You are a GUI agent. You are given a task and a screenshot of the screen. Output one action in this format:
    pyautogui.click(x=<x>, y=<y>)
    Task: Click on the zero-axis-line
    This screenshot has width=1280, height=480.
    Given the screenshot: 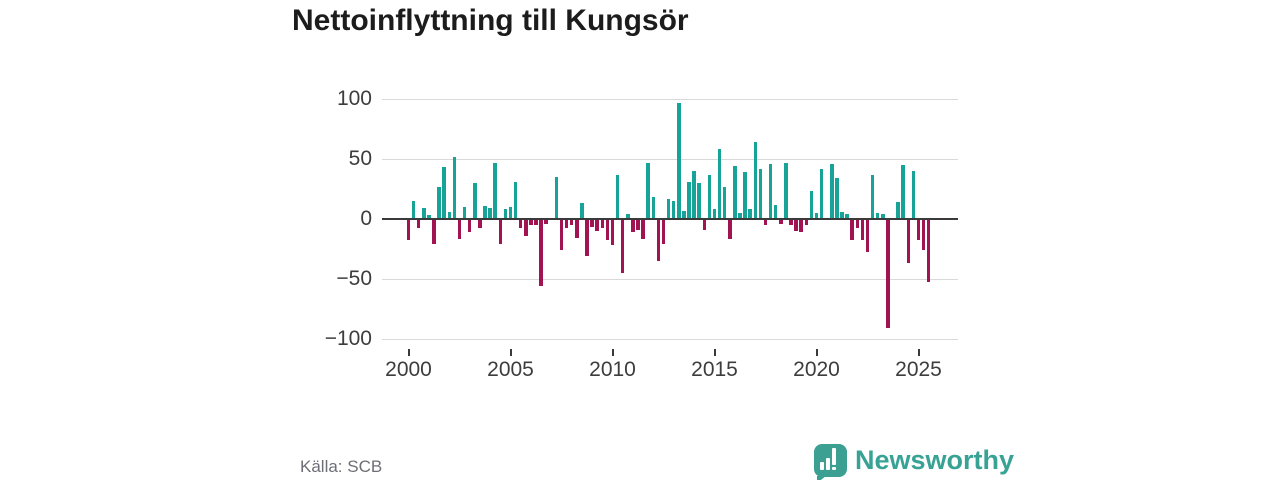 What is the action you would take?
    pyautogui.click(x=670, y=219)
    